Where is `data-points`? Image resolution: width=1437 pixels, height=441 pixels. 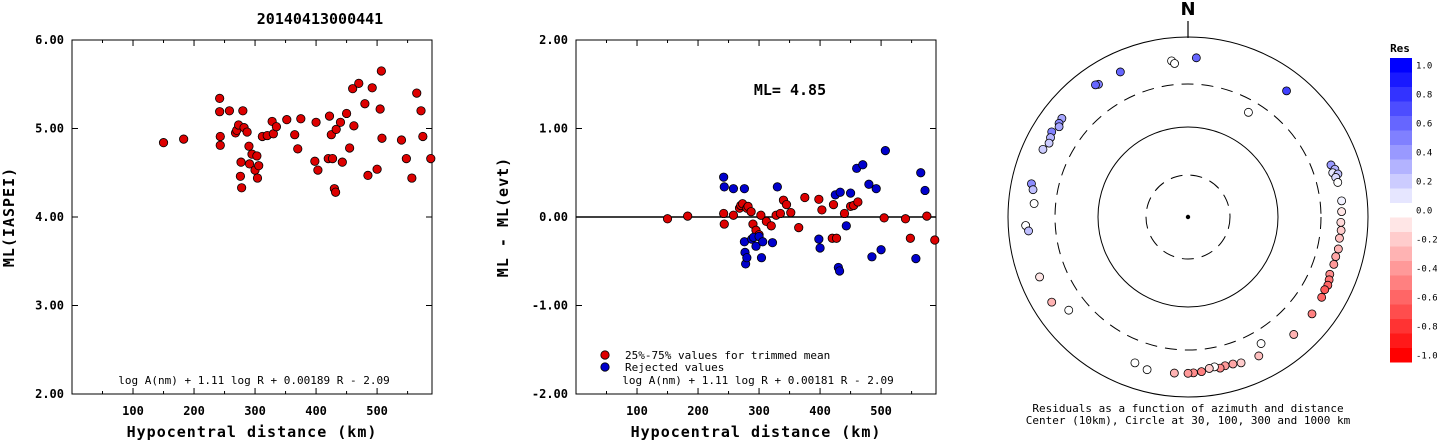
data-points is located at coordinates (297, 131).